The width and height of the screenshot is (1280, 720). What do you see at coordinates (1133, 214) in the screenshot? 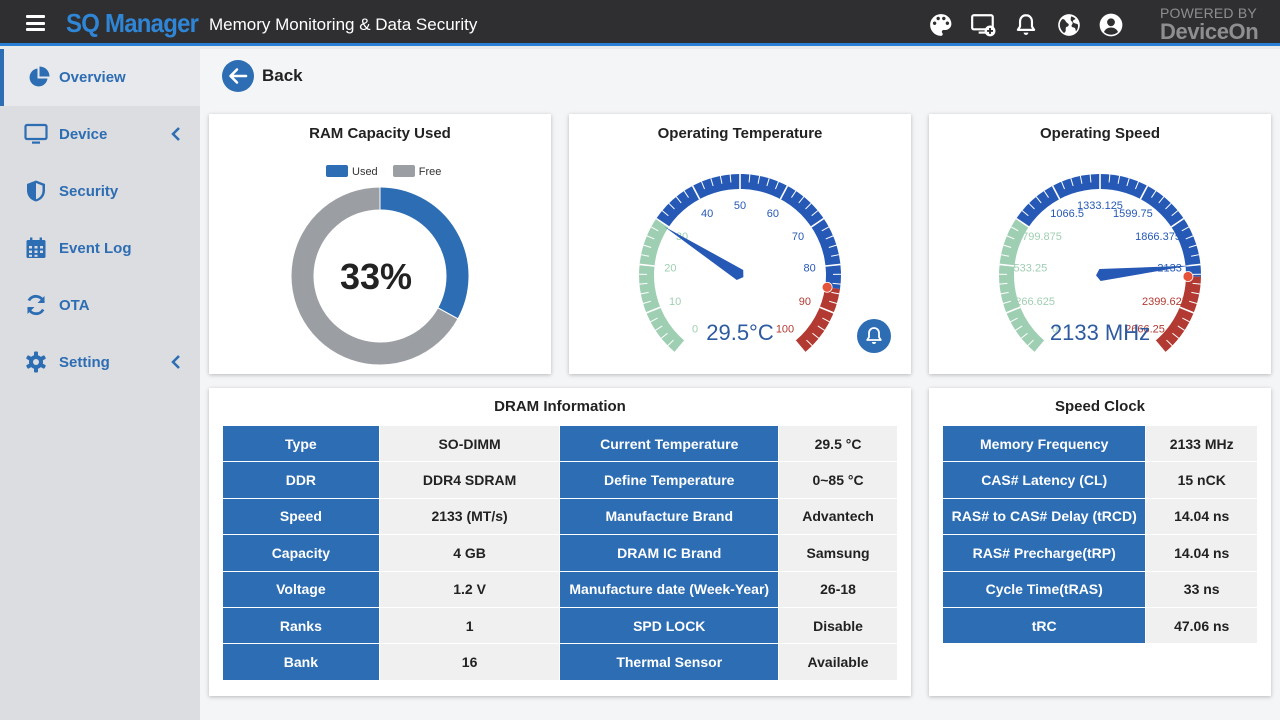
I see `gauge-tick-label: 1599.75` at bounding box center [1133, 214].